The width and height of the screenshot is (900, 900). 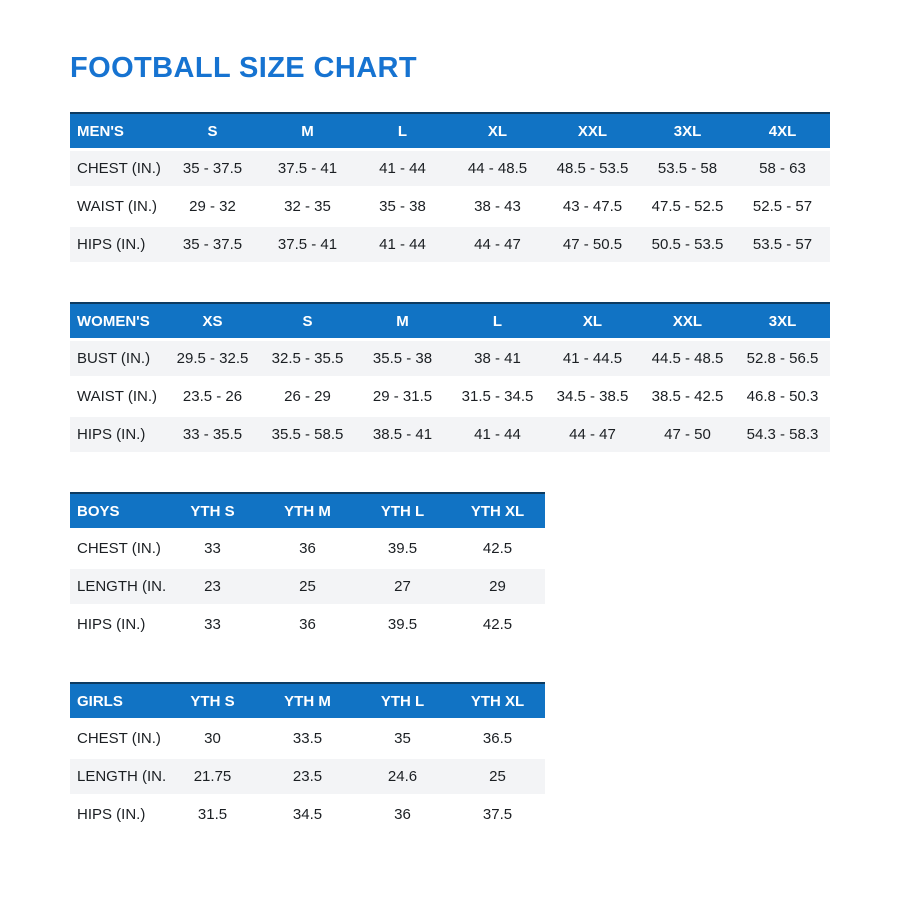 I want to click on value-cell: 47.5 - 52.5, so click(x=687, y=206).